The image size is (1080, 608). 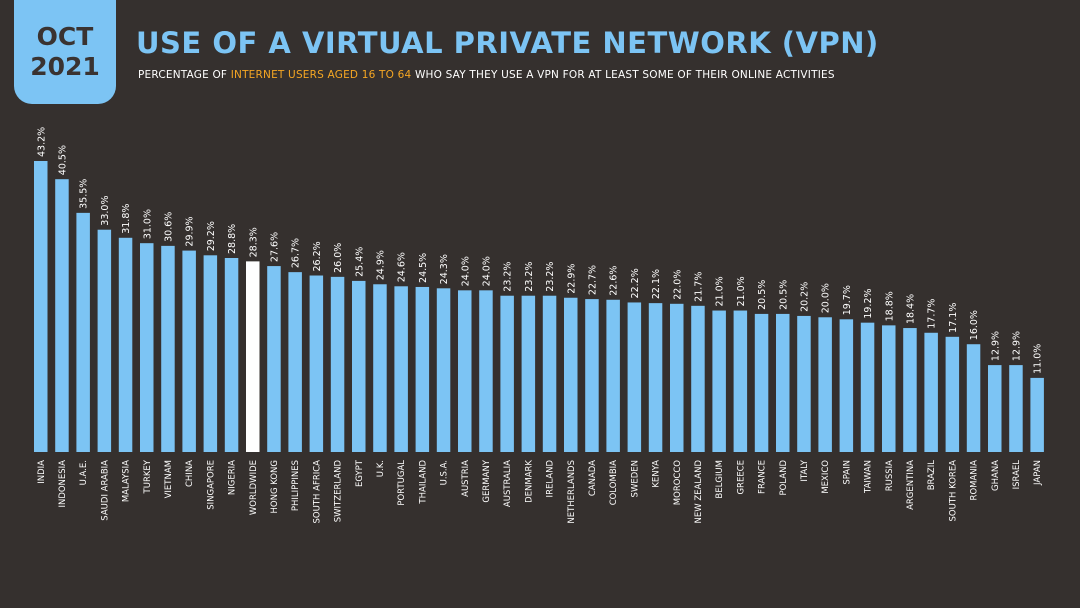 I want to click on data-label: 28.8%, so click(x=232, y=239).